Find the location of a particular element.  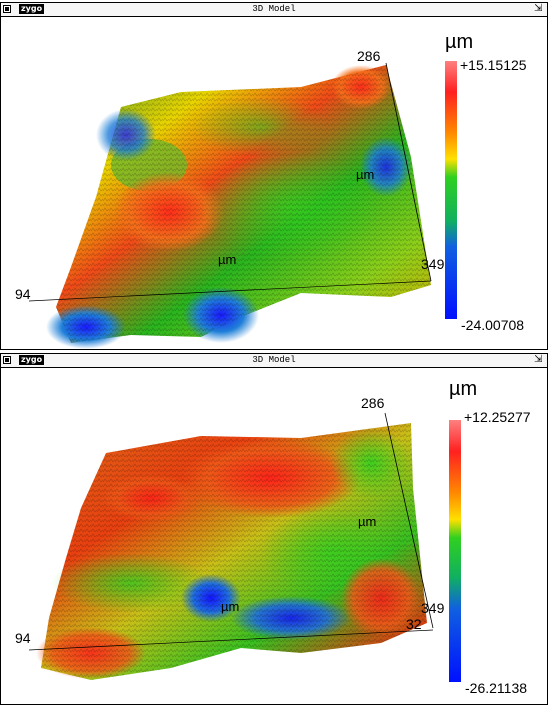

colorbar-max-label: +15.15125 is located at coordinates (493, 65).